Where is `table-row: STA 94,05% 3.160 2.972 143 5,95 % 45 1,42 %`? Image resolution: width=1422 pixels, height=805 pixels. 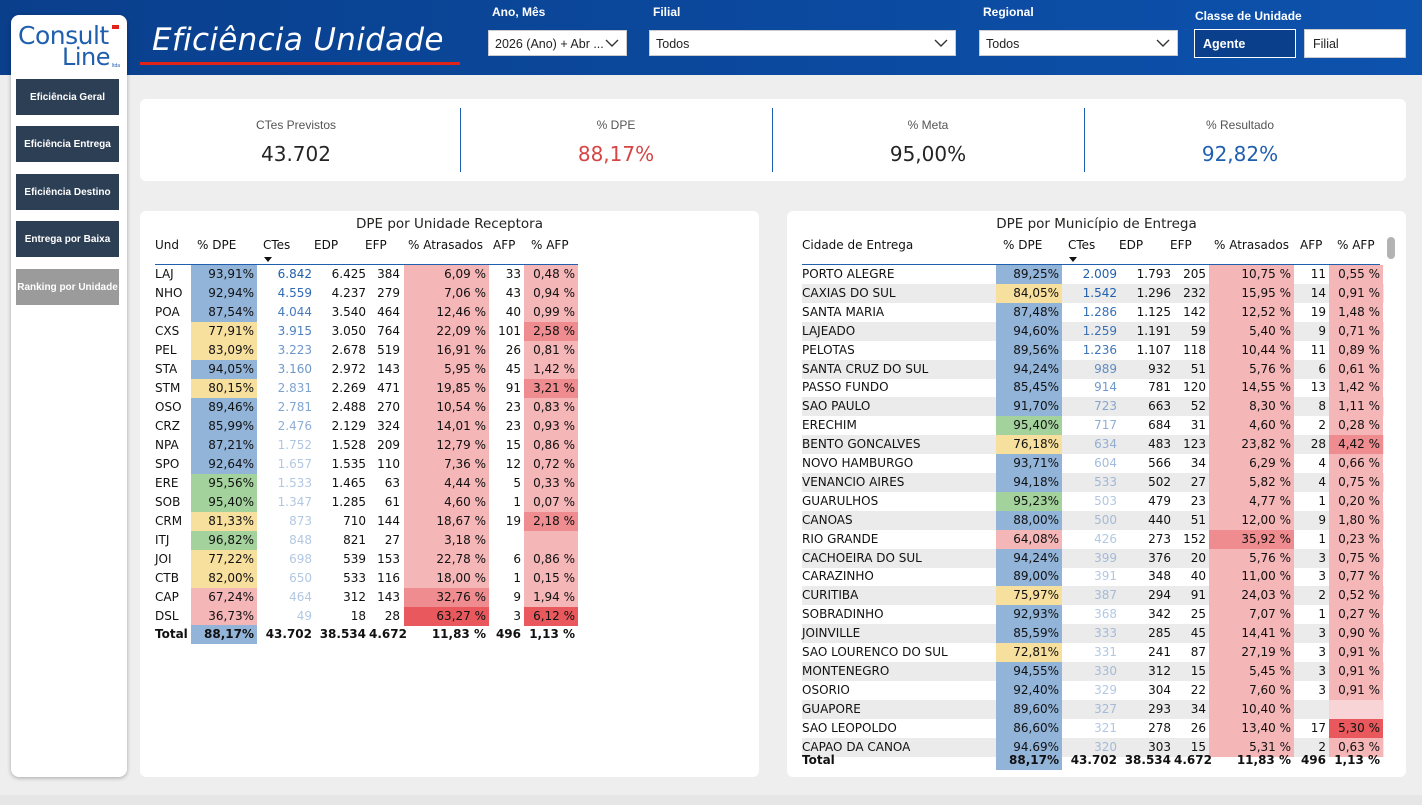
table-row: STA 94,05% 3.160 2.972 143 5,95 % 45 1,42 % is located at coordinates (367, 369).